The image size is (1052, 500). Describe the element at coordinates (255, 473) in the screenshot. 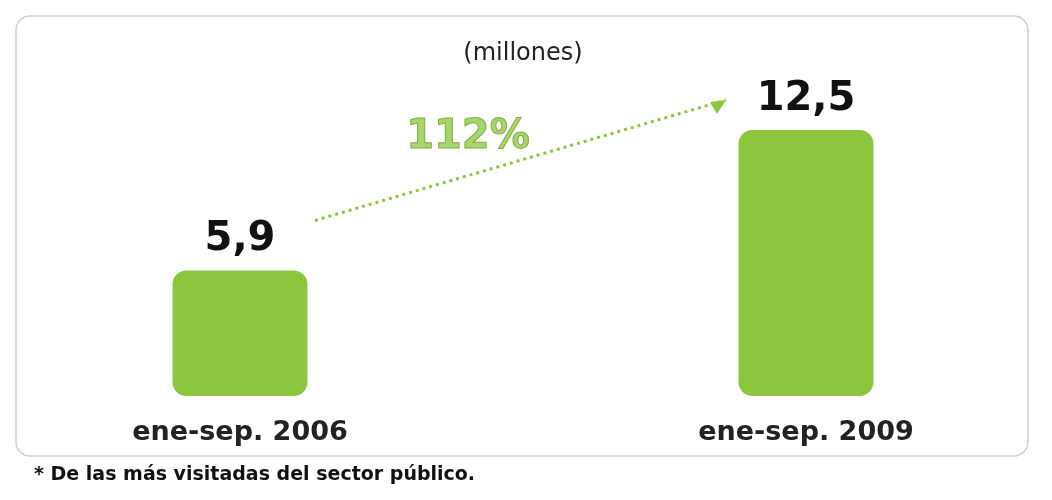

I see `text: * De las más visitadas del sector público.` at that location.